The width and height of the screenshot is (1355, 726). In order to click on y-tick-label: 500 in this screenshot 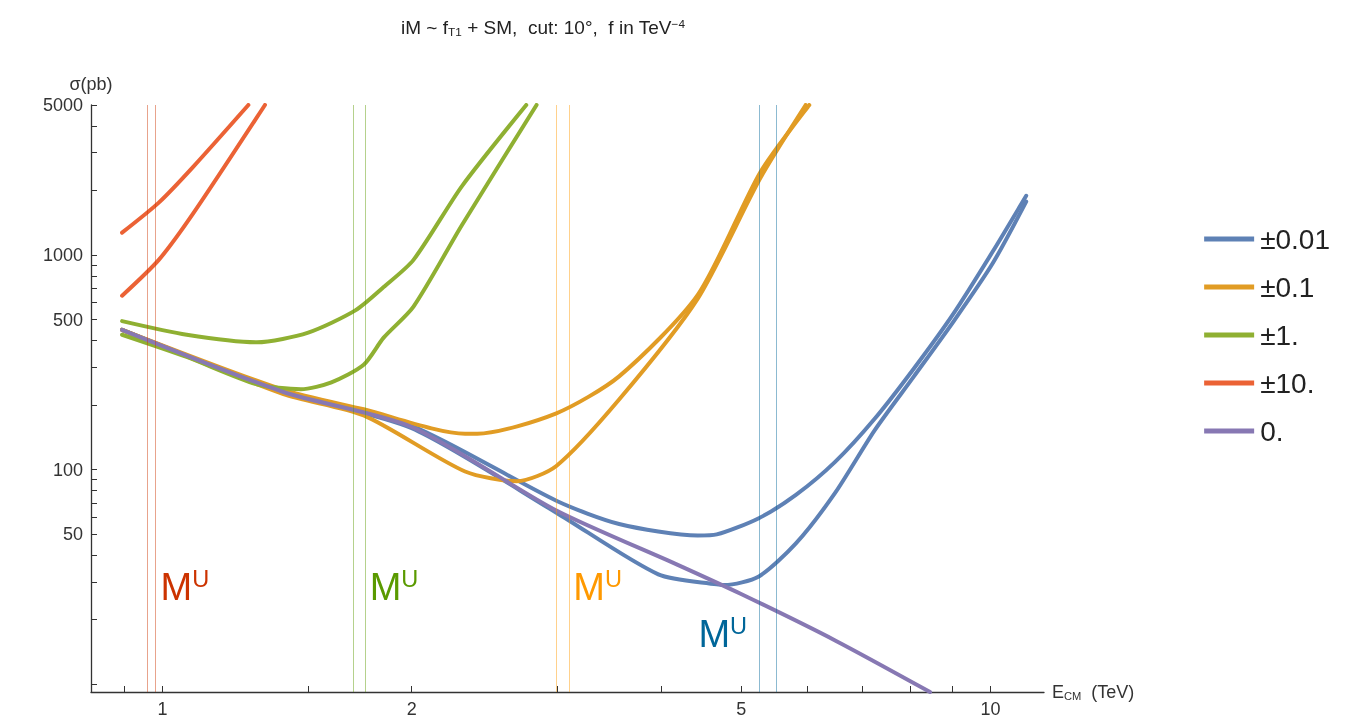, I will do `click(67, 319)`.